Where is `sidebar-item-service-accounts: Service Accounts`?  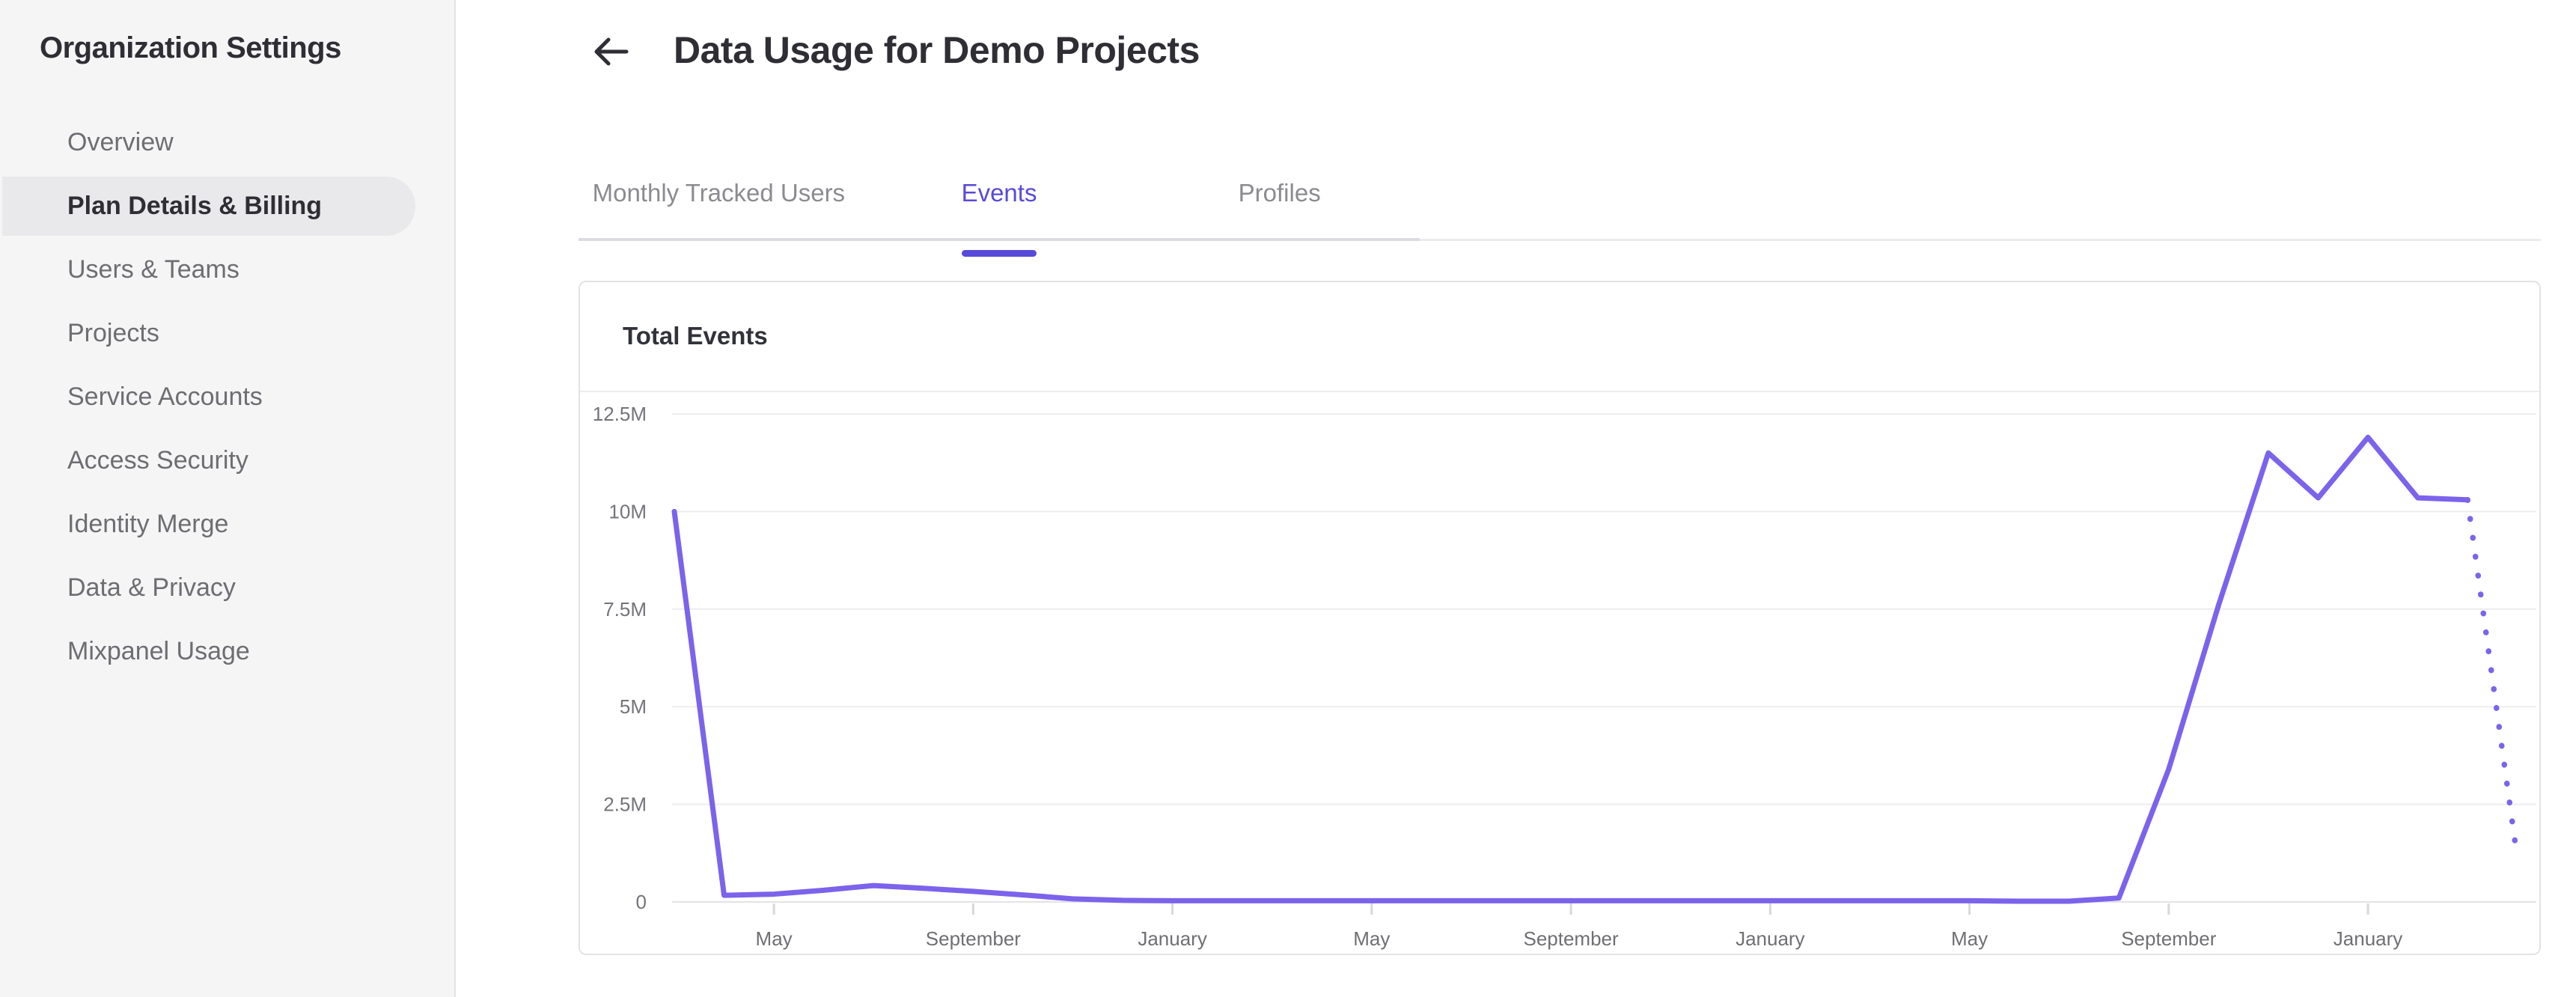
sidebar-item-service-accounts: Service Accounts is located at coordinates (165, 396).